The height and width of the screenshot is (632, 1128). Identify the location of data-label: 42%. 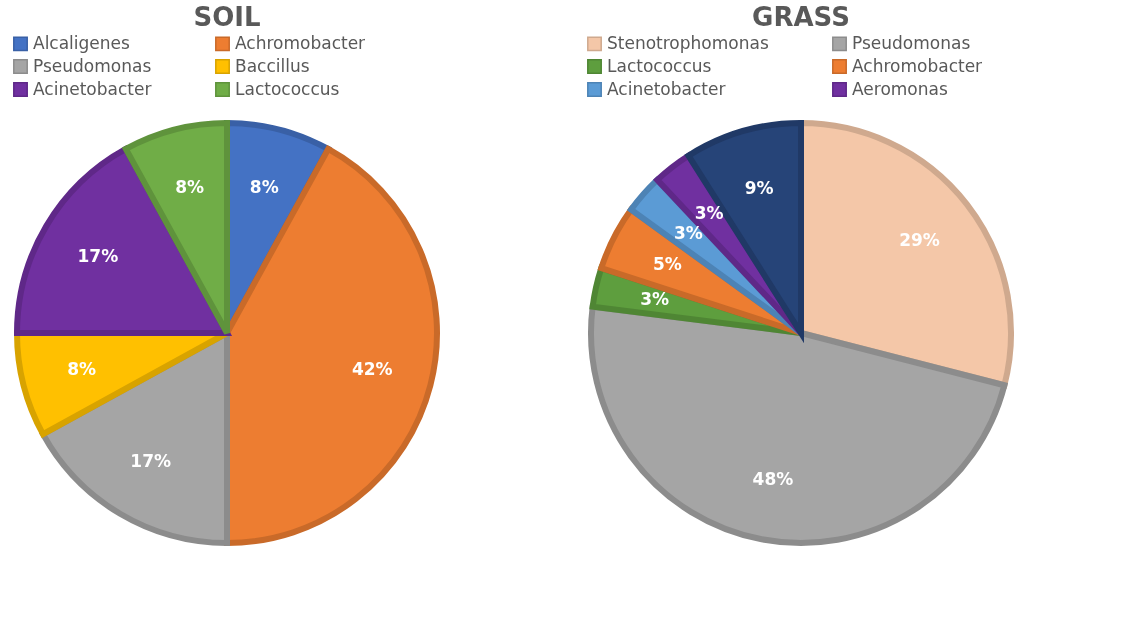
(372, 369).